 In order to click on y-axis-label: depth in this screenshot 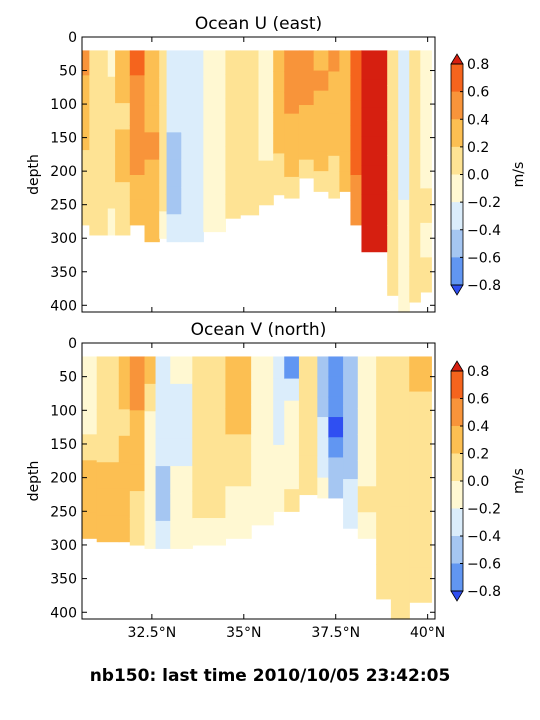, I will do `click(34, 174)`.